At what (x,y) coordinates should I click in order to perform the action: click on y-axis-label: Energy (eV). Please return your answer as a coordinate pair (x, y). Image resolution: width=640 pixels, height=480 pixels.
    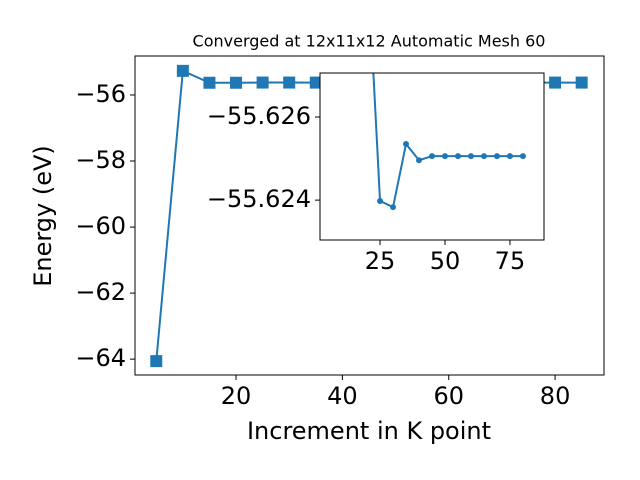
    Looking at the image, I should click on (43, 216).